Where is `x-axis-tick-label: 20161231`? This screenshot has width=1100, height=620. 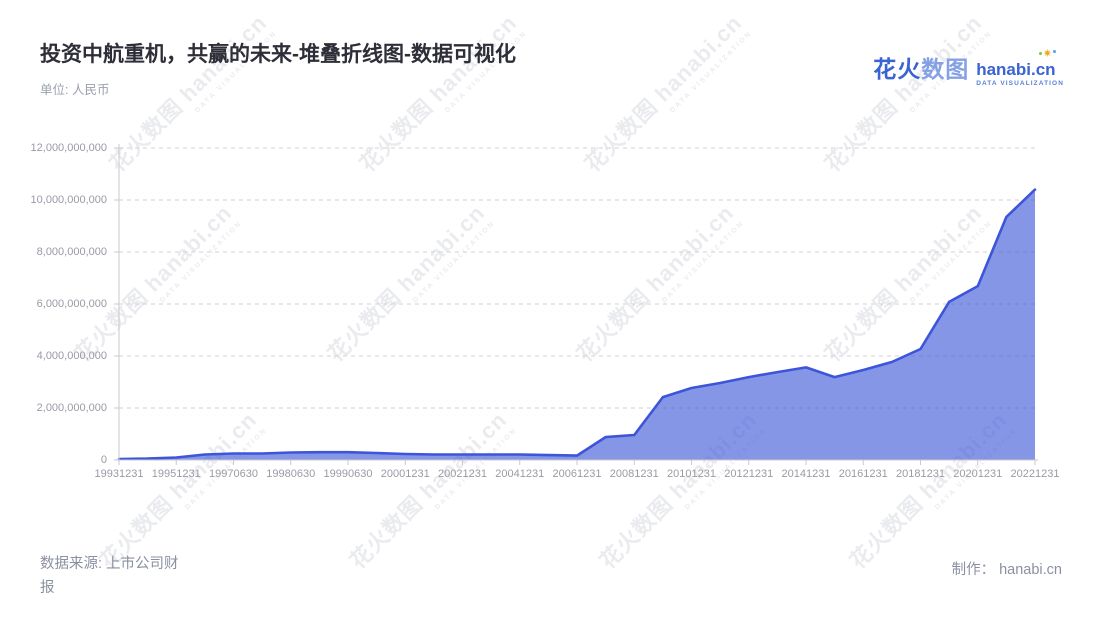
x-axis-tick-label: 20161231 is located at coordinates (863, 474).